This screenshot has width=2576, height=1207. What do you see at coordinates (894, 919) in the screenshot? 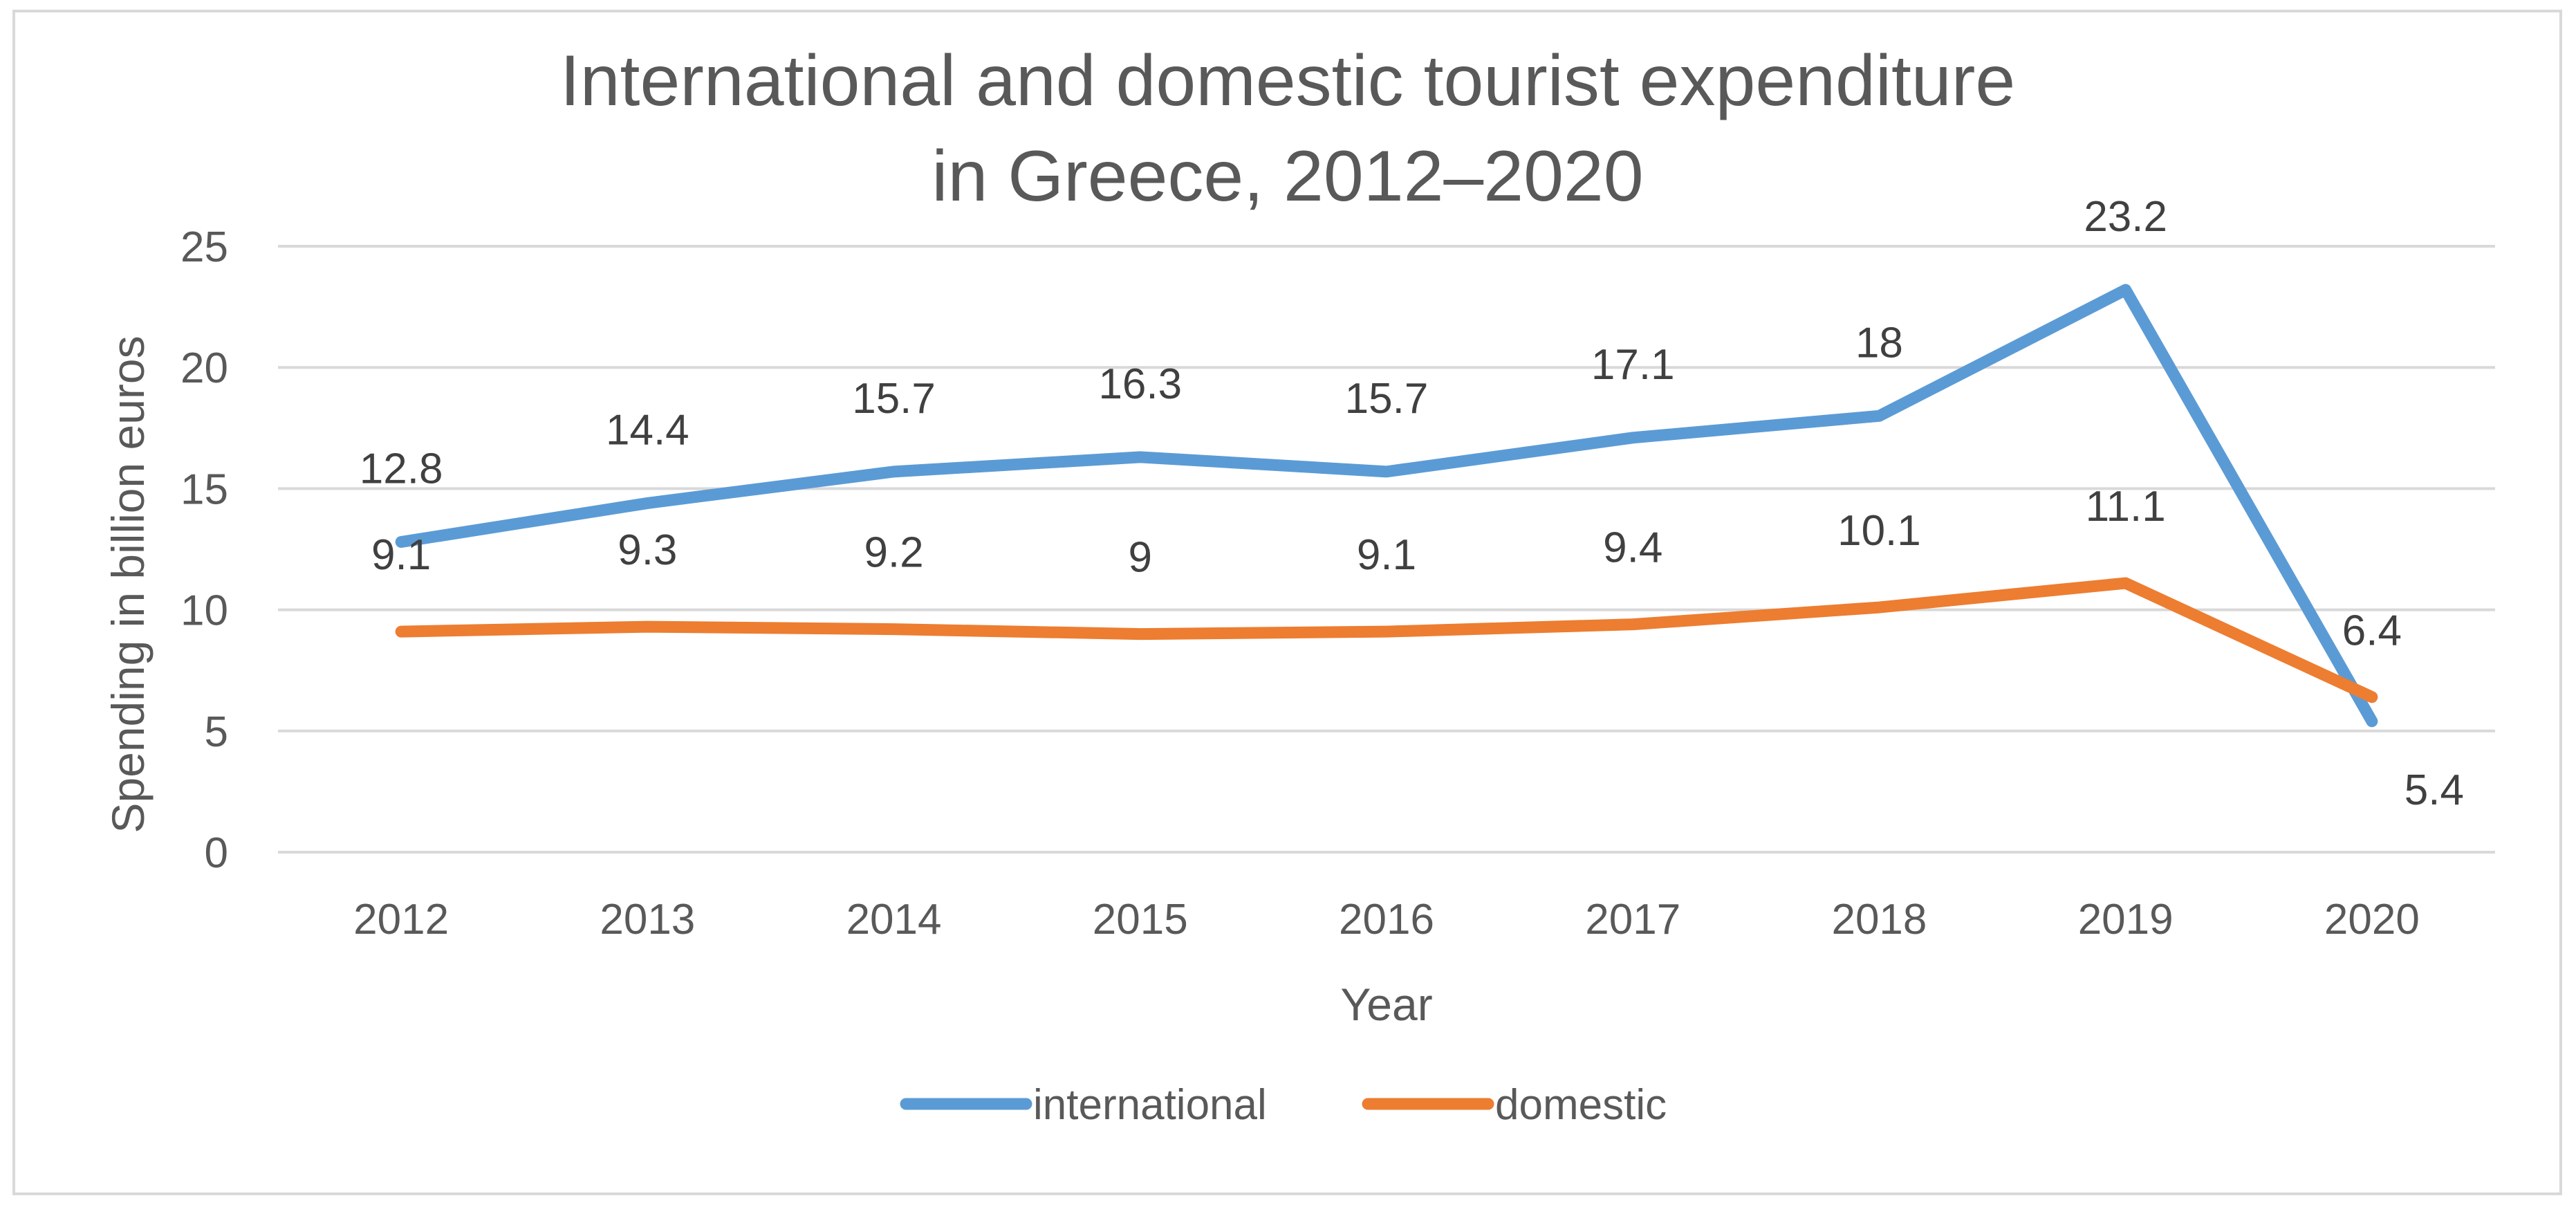
I see `x-tick-label: 2014` at bounding box center [894, 919].